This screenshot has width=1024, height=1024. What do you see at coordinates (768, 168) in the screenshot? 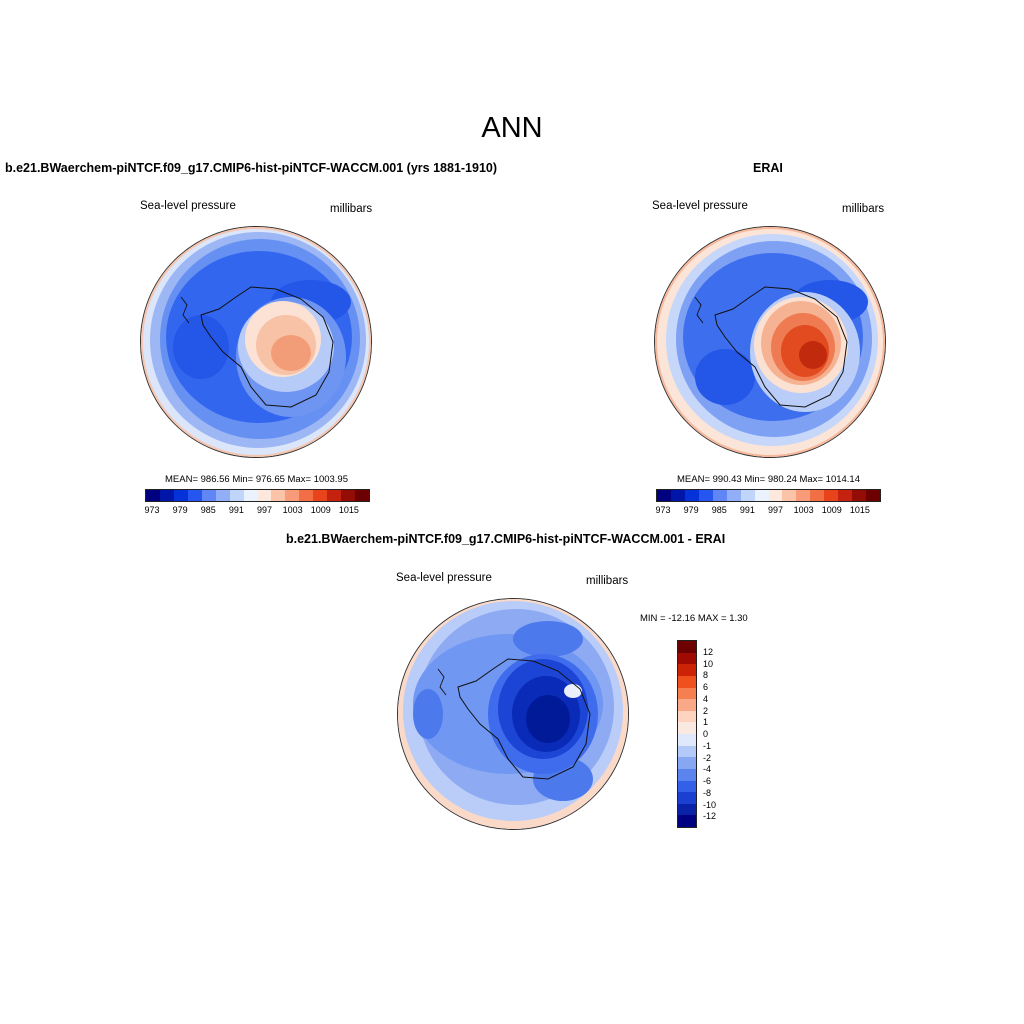
I see `obs-panel-title: ERAI` at bounding box center [768, 168].